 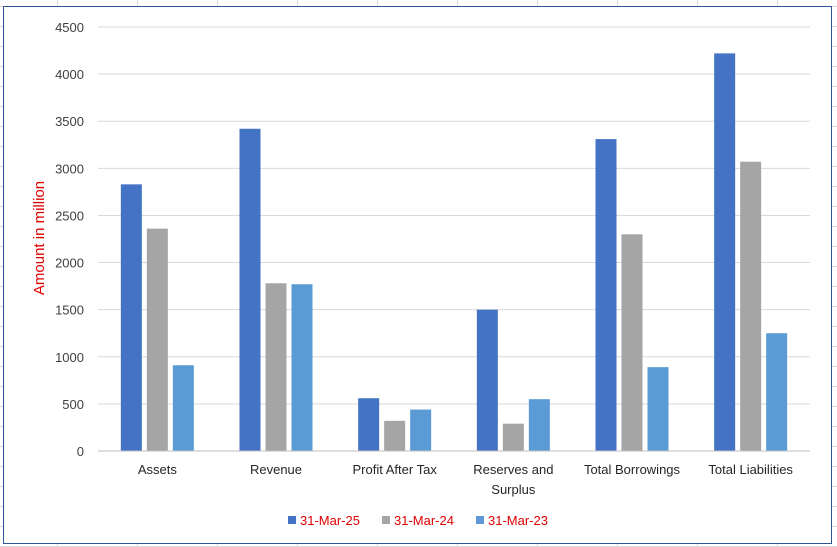 What do you see at coordinates (69, 263) in the screenshot?
I see `y-tick-label: 2000` at bounding box center [69, 263].